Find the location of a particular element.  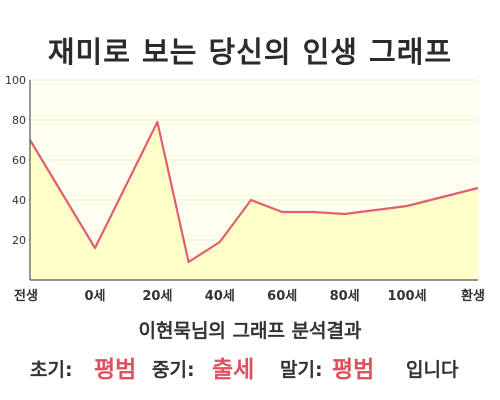

y-tick-label-40: 40 is located at coordinates (19, 200).